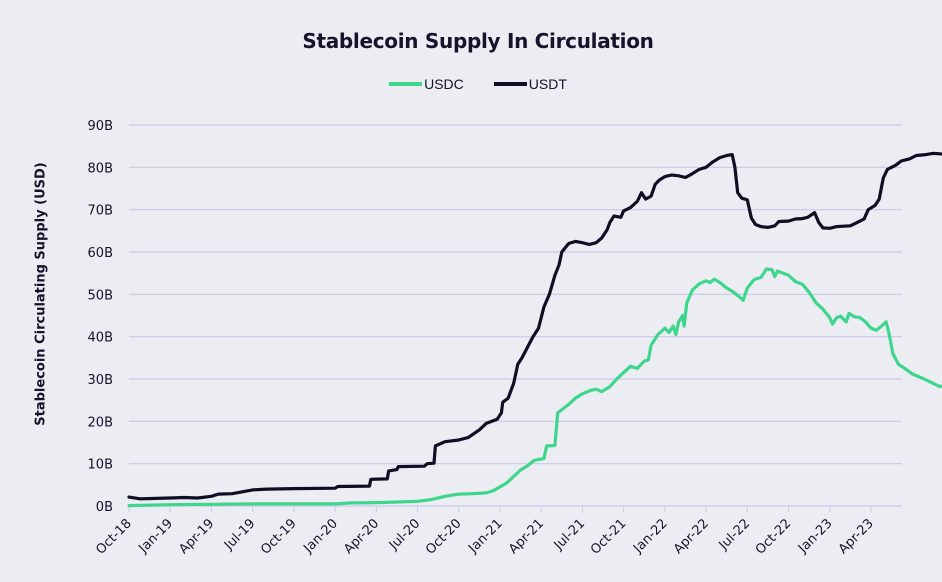 This screenshot has width=942, height=582. What do you see at coordinates (609, 537) in the screenshot?
I see `x-tick-label: Oct-21` at bounding box center [609, 537].